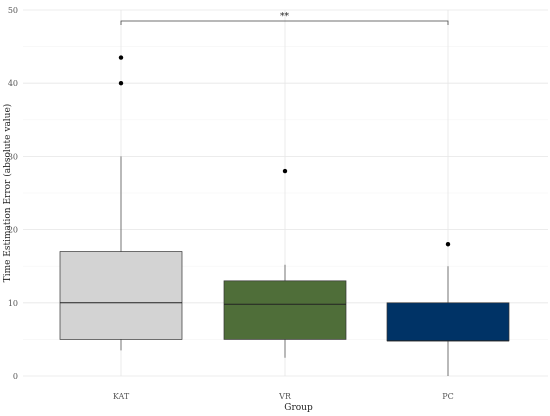 The height and width of the screenshot is (416, 550). I want to click on annotation-layer: **, so click(284, 18).